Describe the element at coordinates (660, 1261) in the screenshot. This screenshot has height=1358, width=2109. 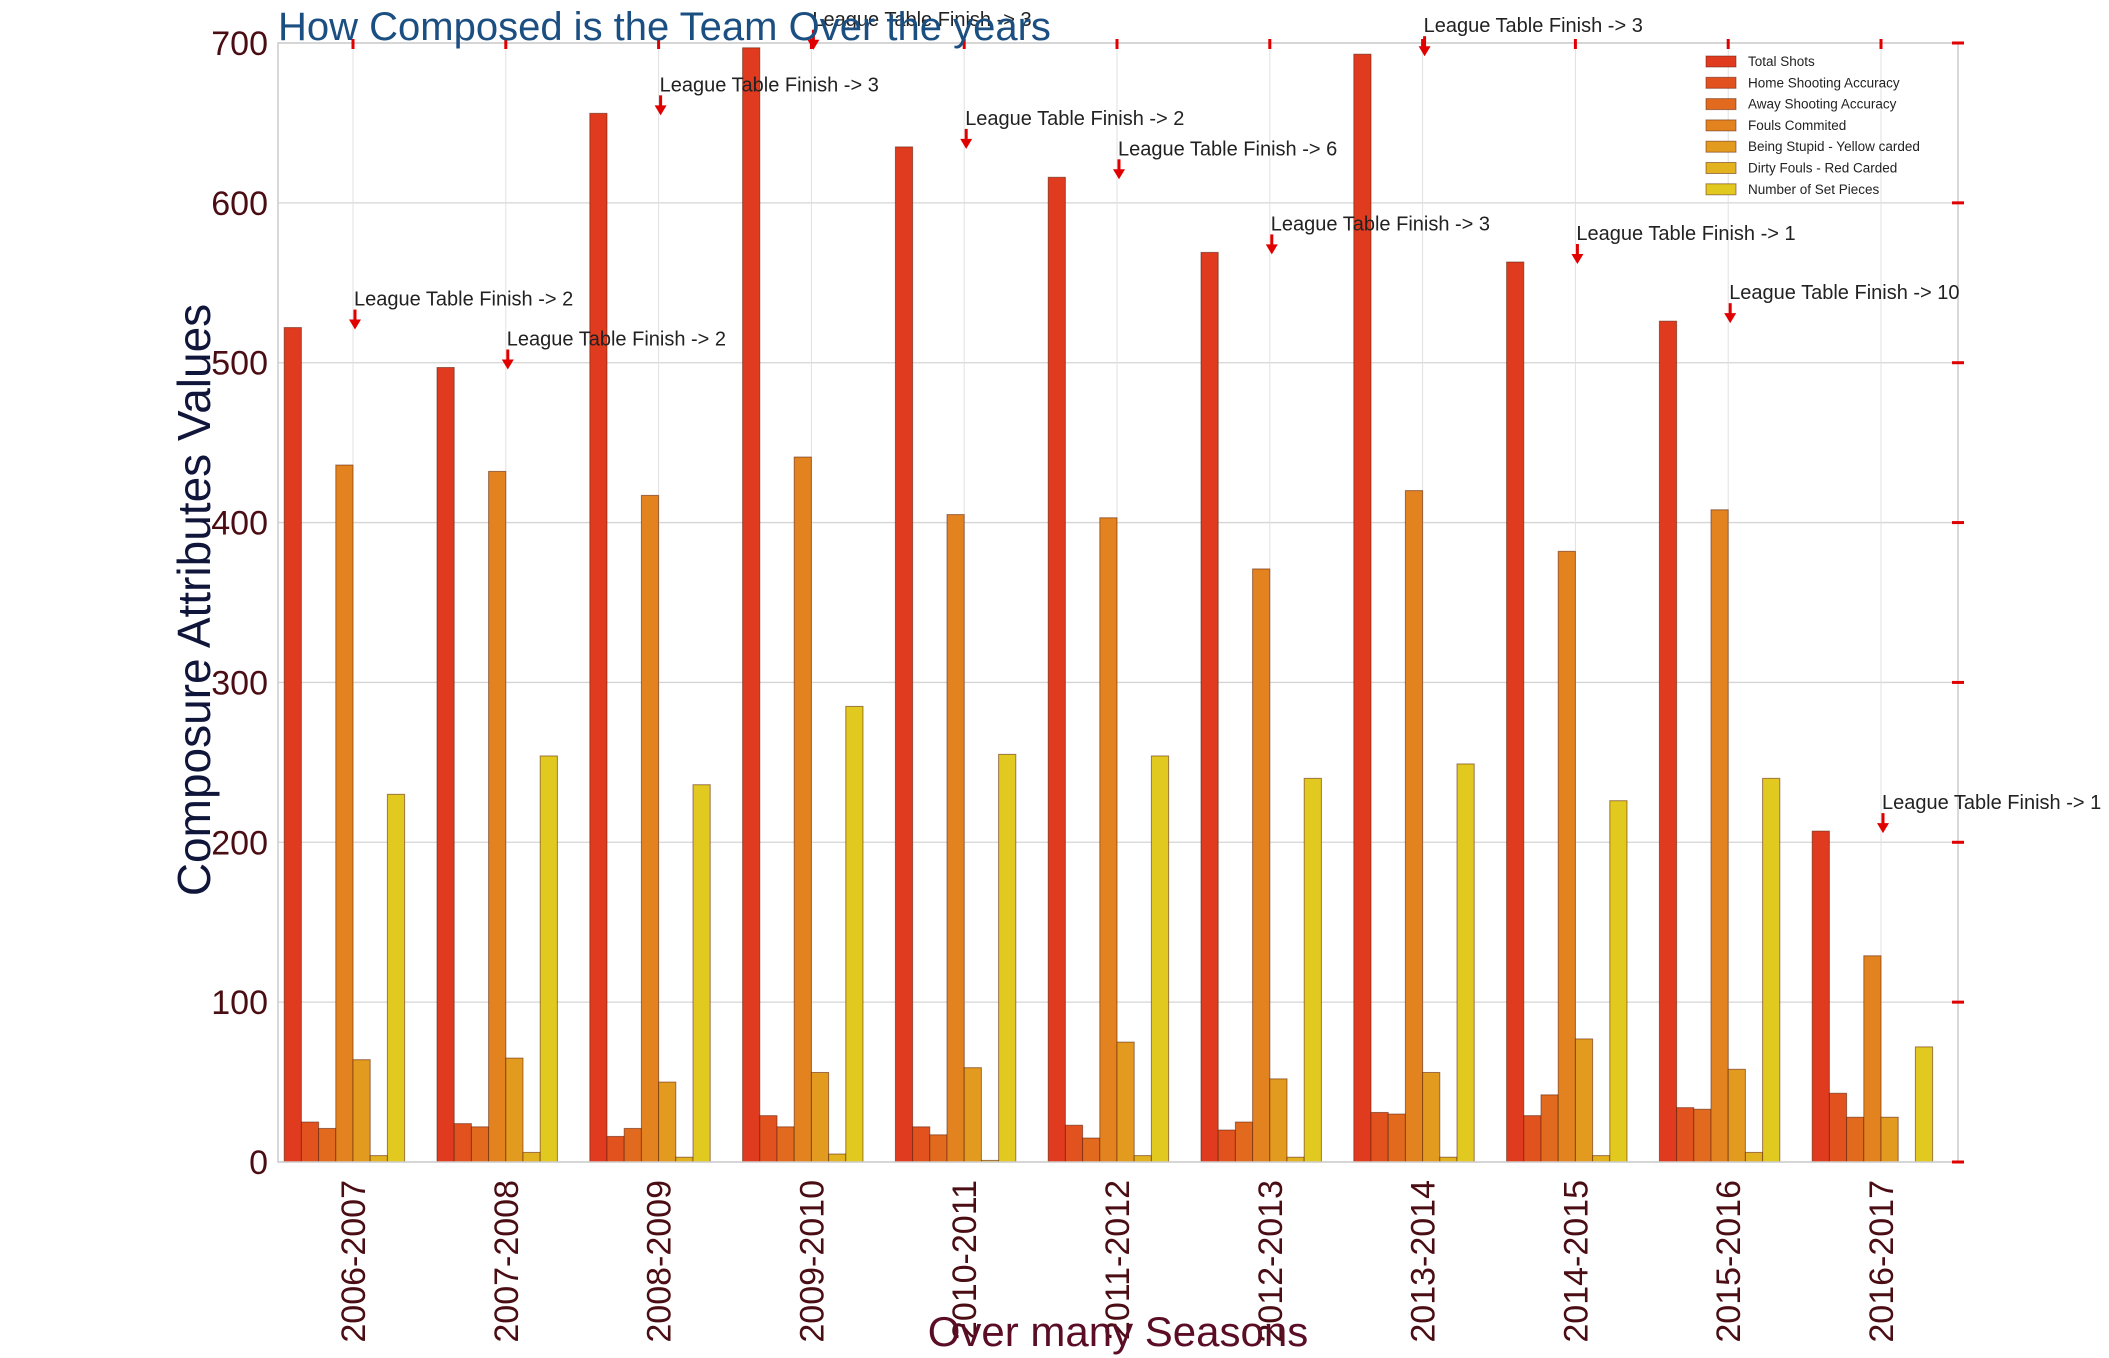
I see `x-tick-label: 2008-2009` at that location.